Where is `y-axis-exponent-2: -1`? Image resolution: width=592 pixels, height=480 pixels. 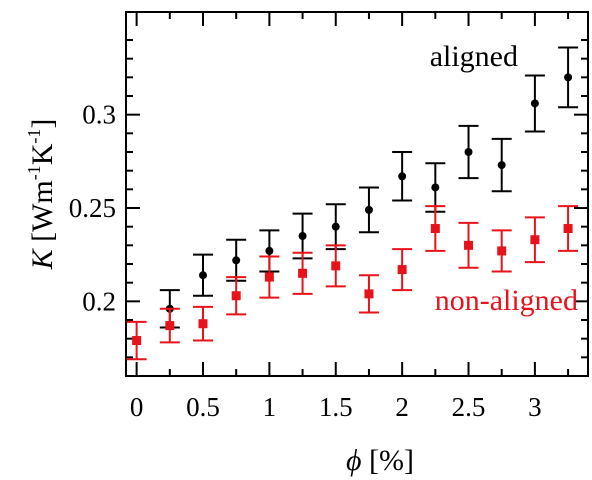
y-axis-exponent-2: -1 is located at coordinates (34, 136).